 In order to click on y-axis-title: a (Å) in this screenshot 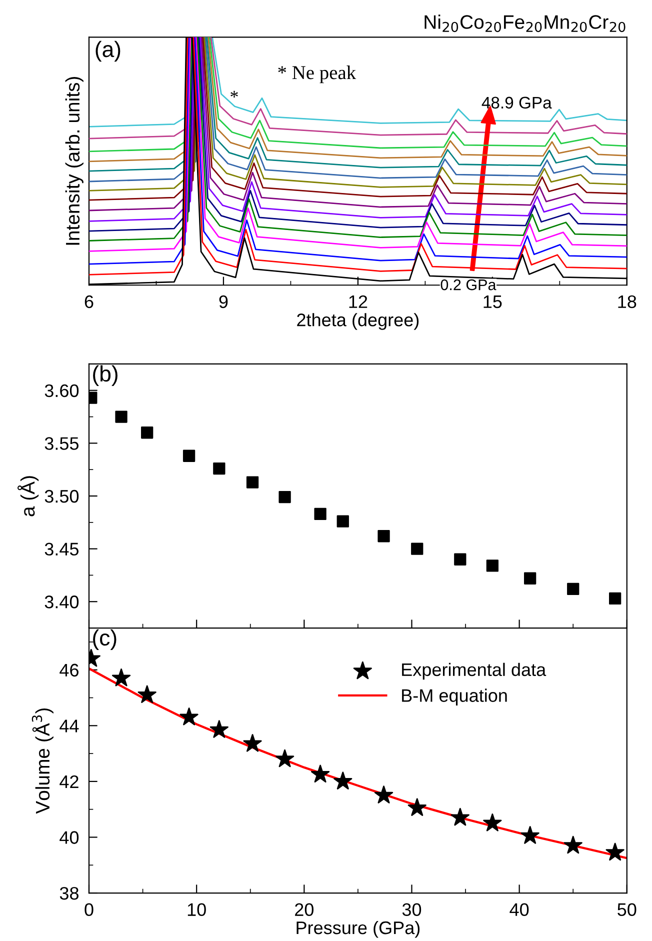, I will do `click(28, 496)`.